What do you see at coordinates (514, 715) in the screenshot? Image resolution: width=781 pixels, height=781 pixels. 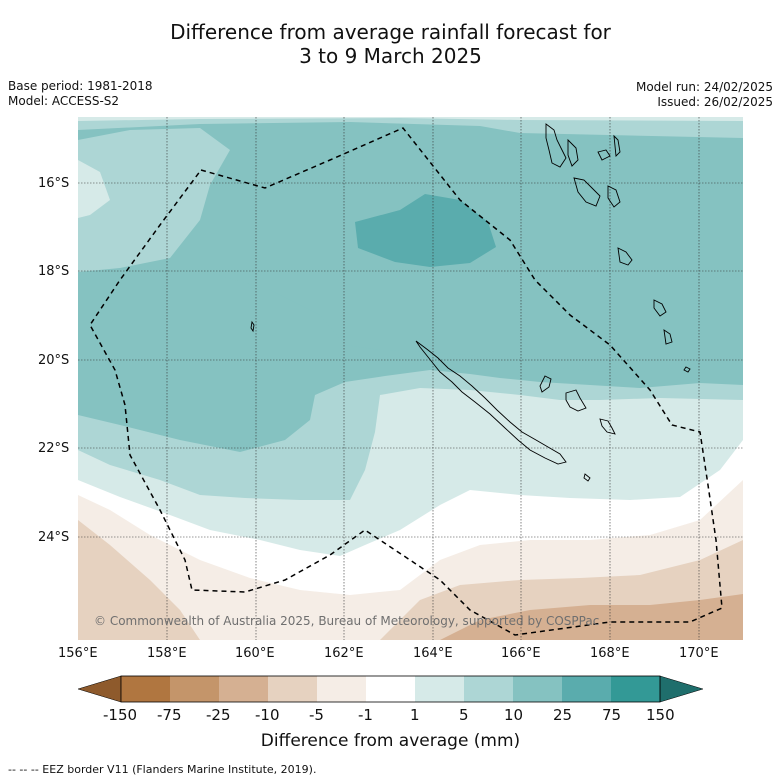 I see `colorbar-tick: 10` at bounding box center [514, 715].